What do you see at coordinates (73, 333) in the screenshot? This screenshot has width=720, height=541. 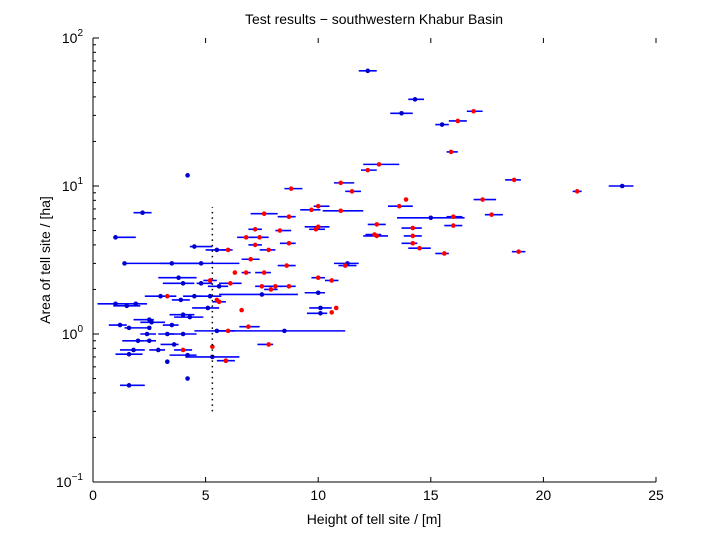 I see `y-tick-label: 10⁰` at bounding box center [73, 333].